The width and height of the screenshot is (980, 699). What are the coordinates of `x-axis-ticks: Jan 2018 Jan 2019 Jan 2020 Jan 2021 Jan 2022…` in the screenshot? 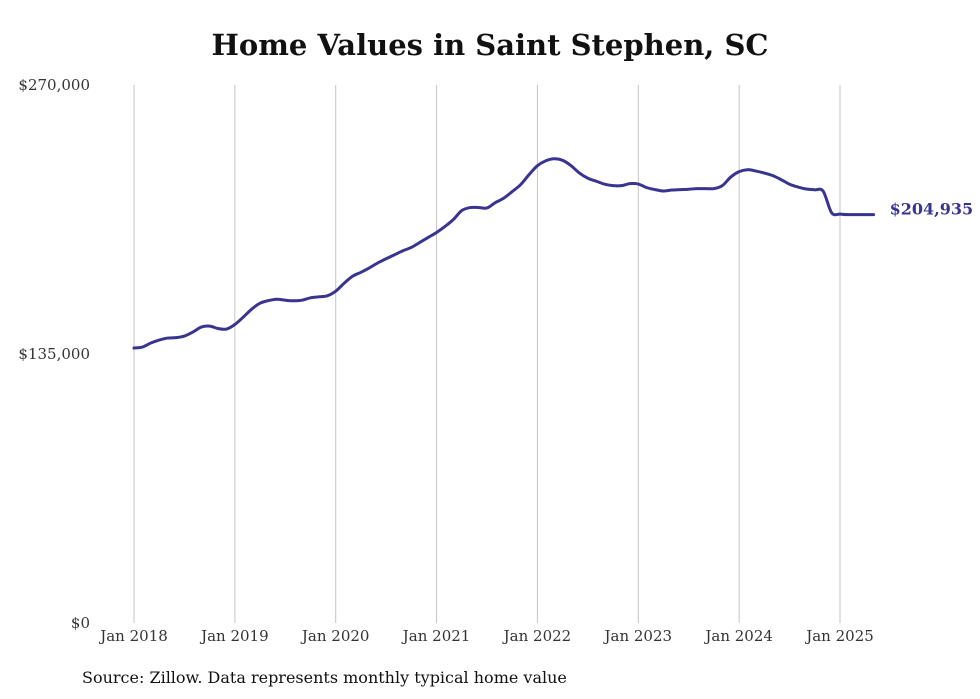 It's located at (486, 636).